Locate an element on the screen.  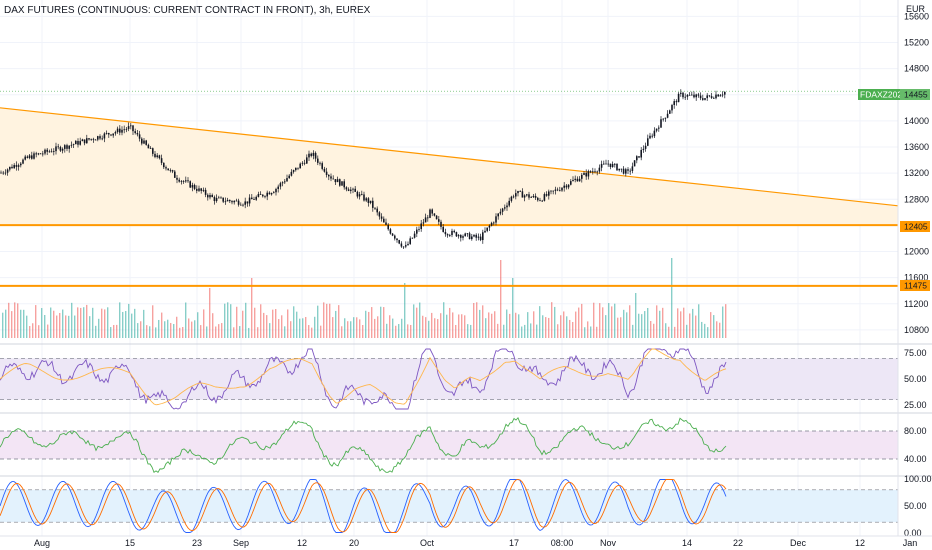
price-tick-7: 12800 is located at coordinates (916, 199).